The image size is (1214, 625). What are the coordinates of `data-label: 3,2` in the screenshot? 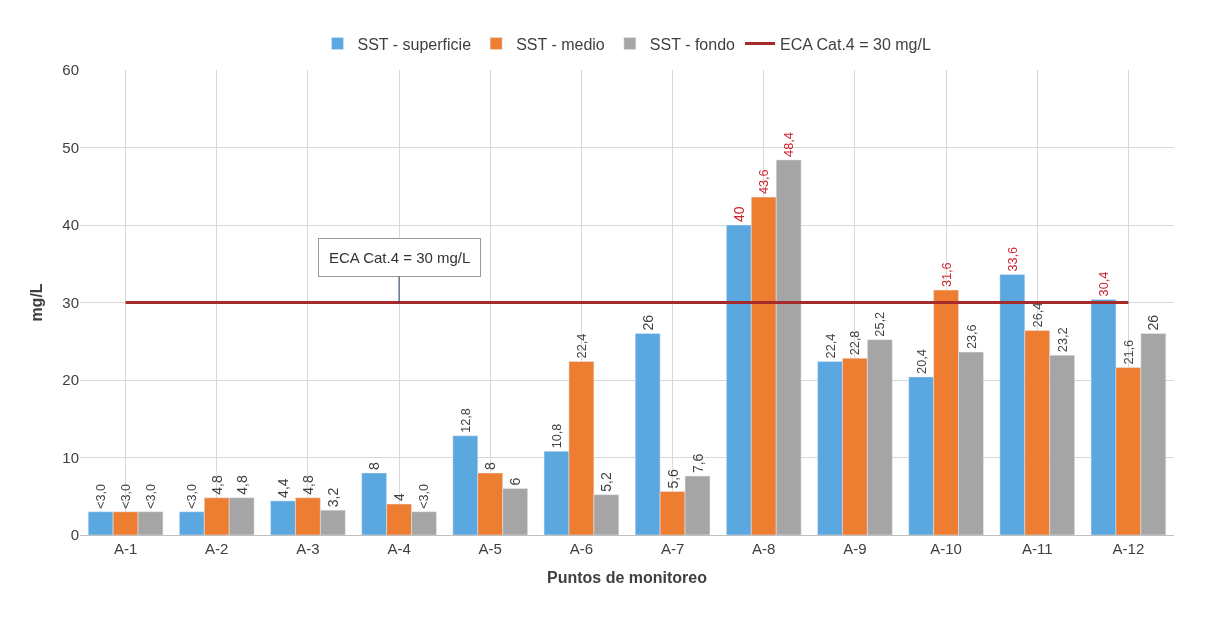 It's located at (332, 497).